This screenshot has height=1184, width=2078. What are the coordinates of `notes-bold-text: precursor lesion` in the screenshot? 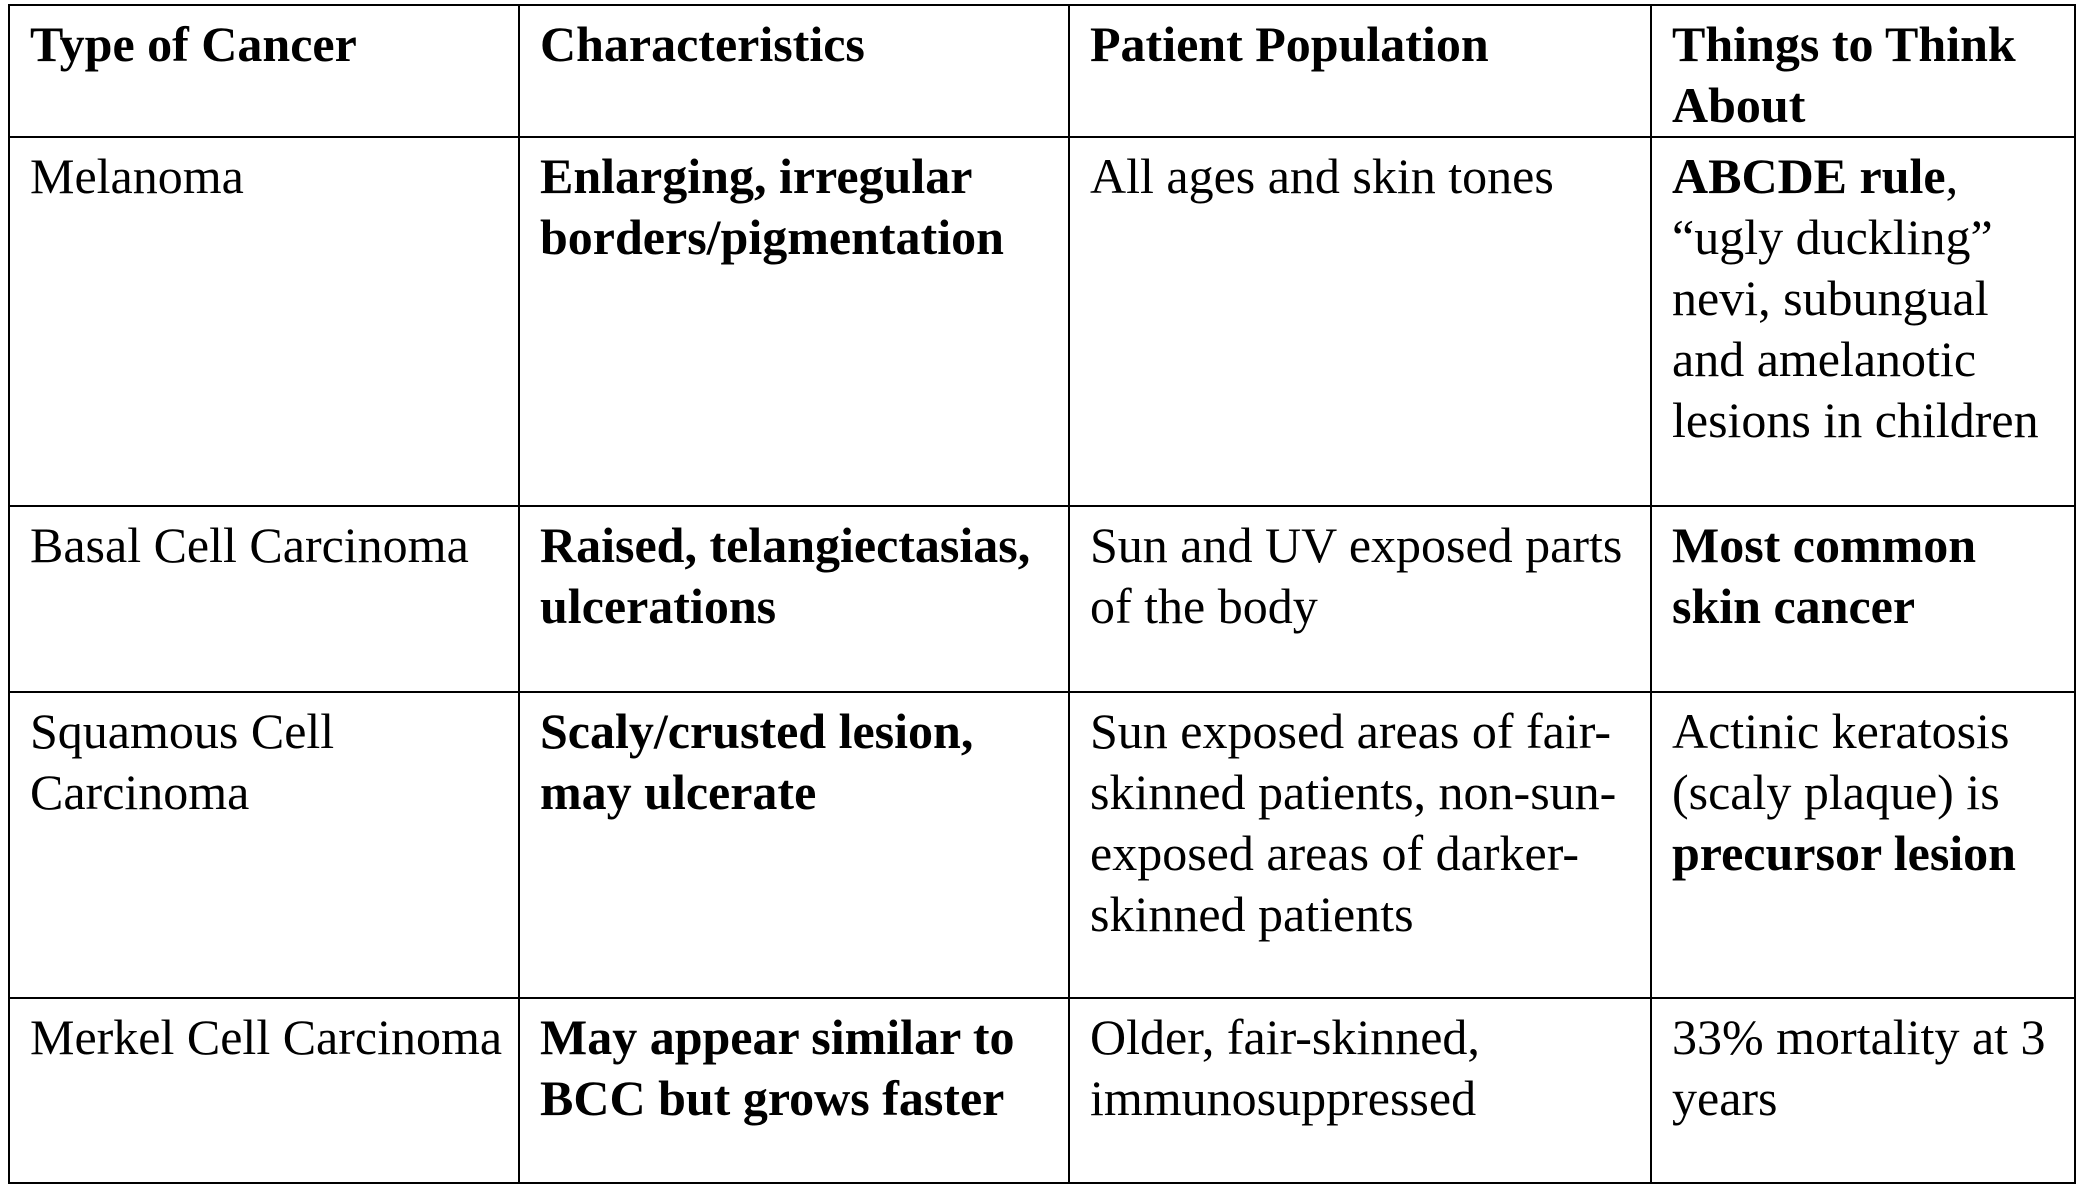 It's located at (1844, 853).